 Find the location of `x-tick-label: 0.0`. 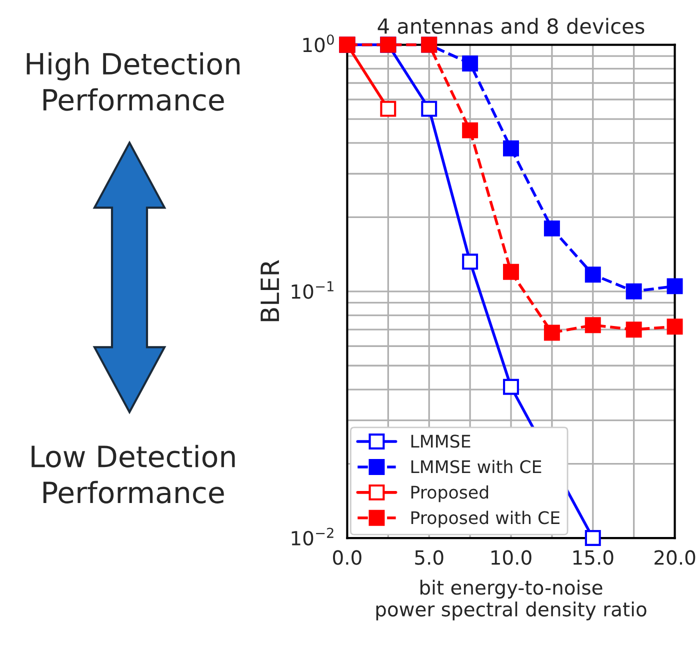

x-tick-label: 0.0 is located at coordinates (347, 557).